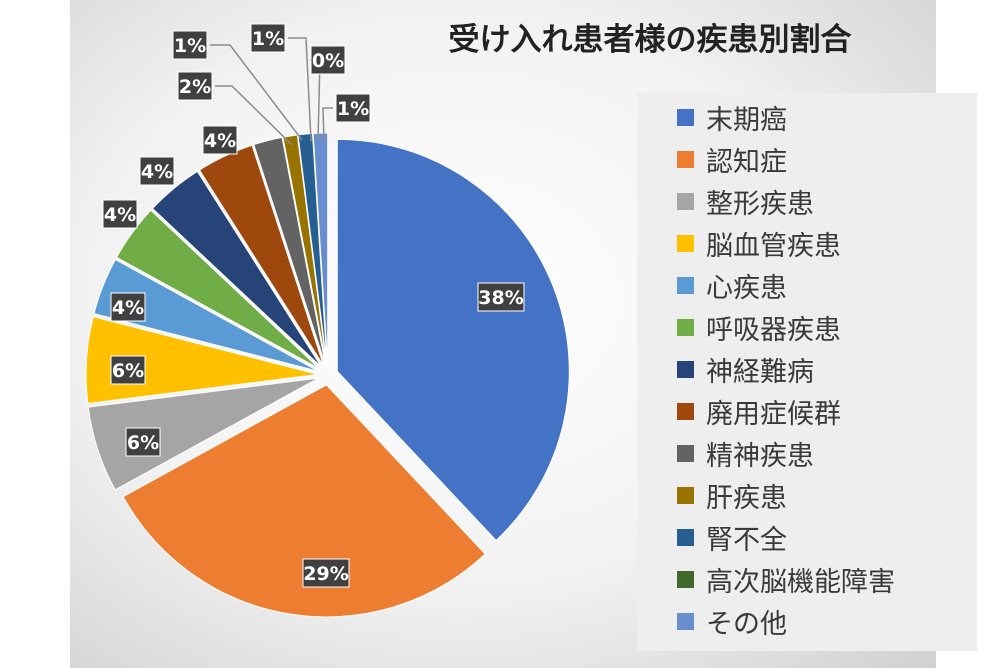  I want to click on legend-label: その他, so click(746, 624).